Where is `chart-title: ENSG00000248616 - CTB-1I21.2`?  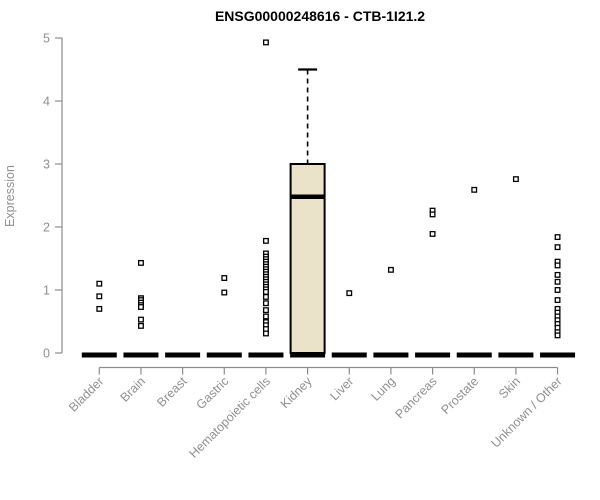 chart-title: ENSG00000248616 - CTB-1I21.2 is located at coordinates (320, 16).